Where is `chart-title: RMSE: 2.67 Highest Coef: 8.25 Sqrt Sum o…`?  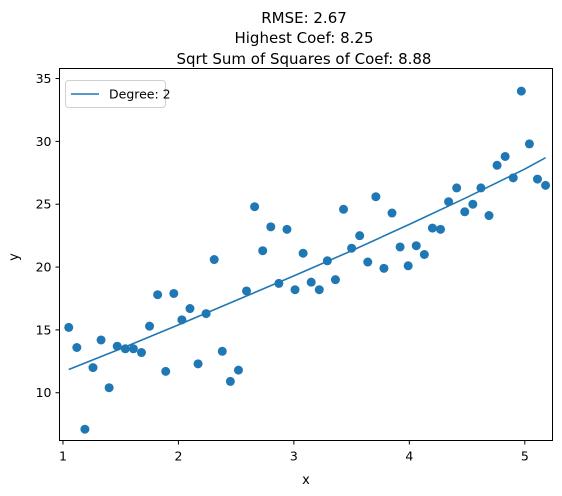 chart-title: RMSE: 2.67 Highest Coef: 8.25 Sqrt Sum o… is located at coordinates (304, 38).